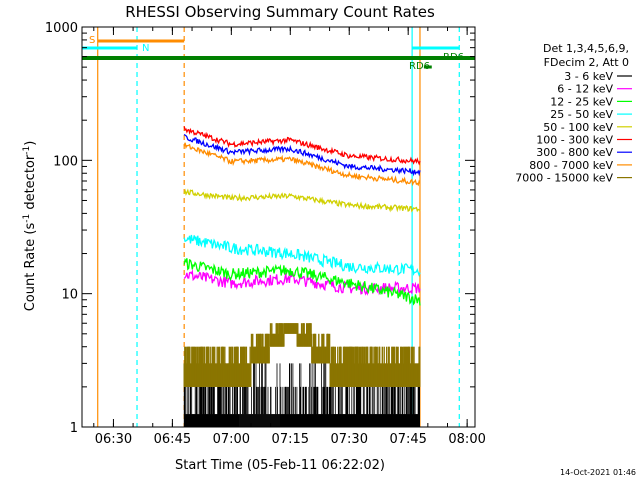 This screenshot has width=640, height=480. Describe the element at coordinates (574, 140) in the screenshot. I see `legend-label-6: 100 - 300 keV` at that location.